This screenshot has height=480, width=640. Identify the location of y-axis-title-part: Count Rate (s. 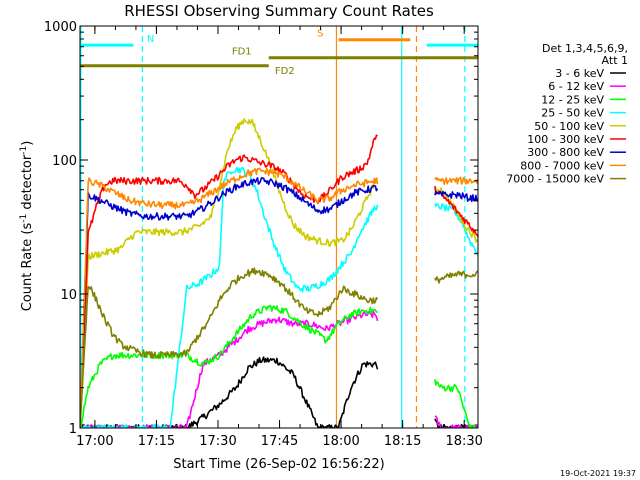
(27, 267).